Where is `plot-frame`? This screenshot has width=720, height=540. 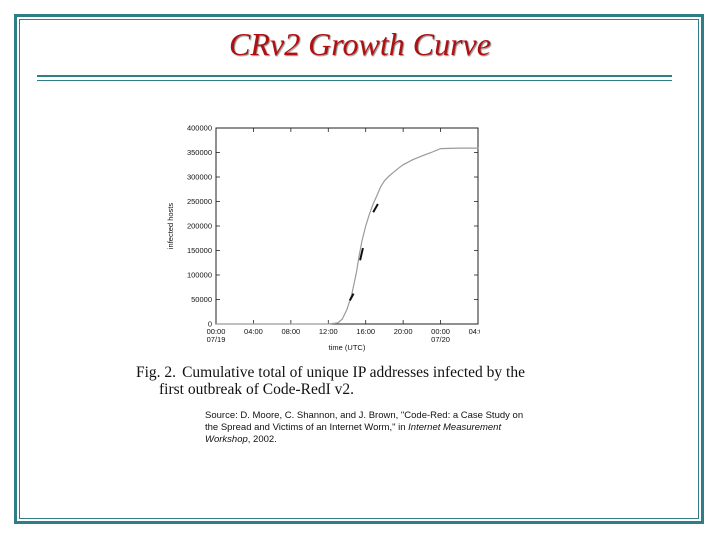
plot-frame is located at coordinates (347, 226).